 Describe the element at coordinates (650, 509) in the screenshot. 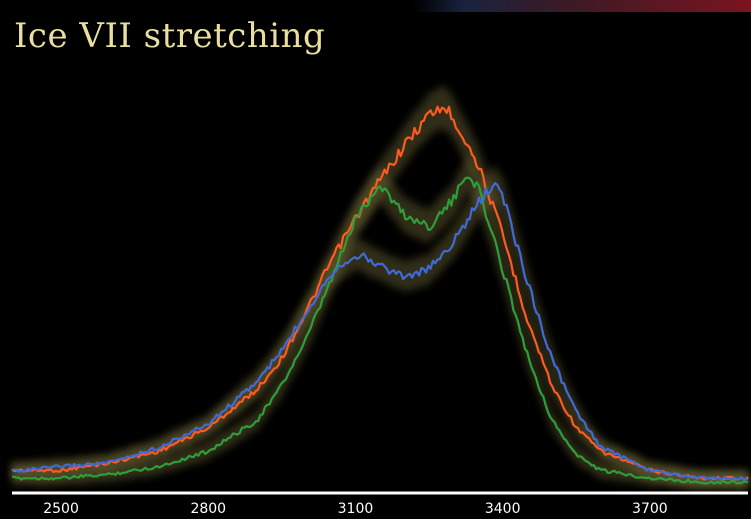

I see `x-tick-label: 3700` at that location.